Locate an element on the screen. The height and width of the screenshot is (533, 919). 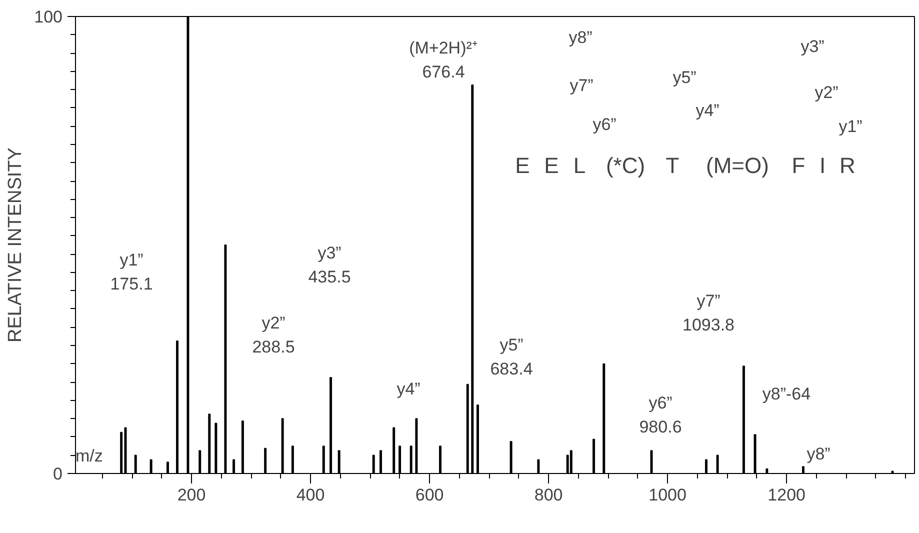
x-tick-label: 400 is located at coordinates (310, 495).